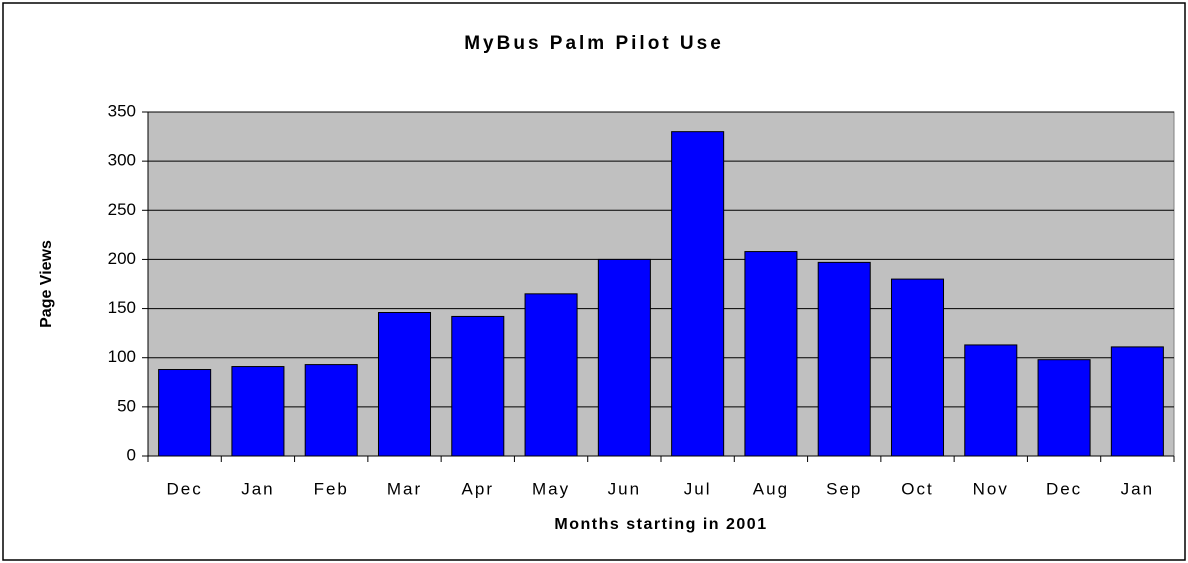 The width and height of the screenshot is (1188, 563). I want to click on x-tick-label: Sep, so click(844, 488).